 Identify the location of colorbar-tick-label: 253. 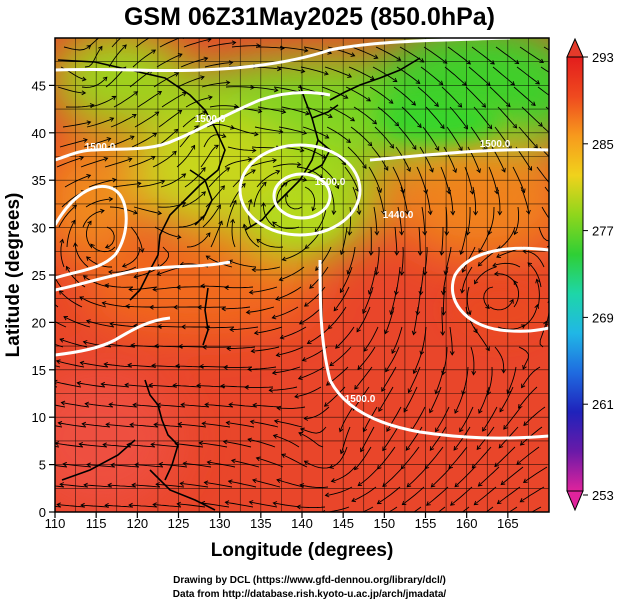
(603, 495).